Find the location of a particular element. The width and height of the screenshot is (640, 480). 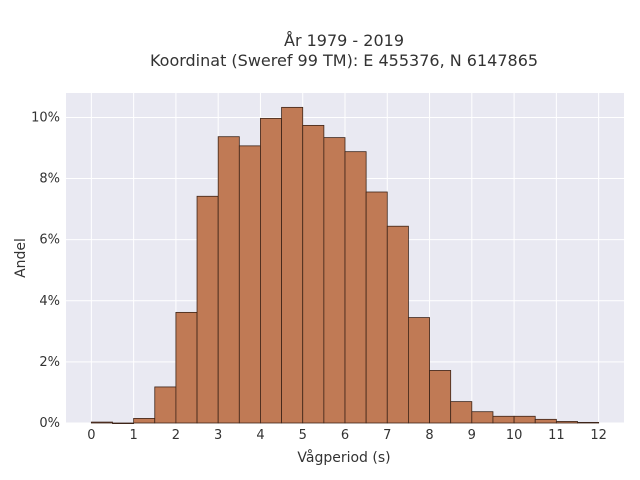

x-axis-title: Vågperiod (s) is located at coordinates (343, 457).